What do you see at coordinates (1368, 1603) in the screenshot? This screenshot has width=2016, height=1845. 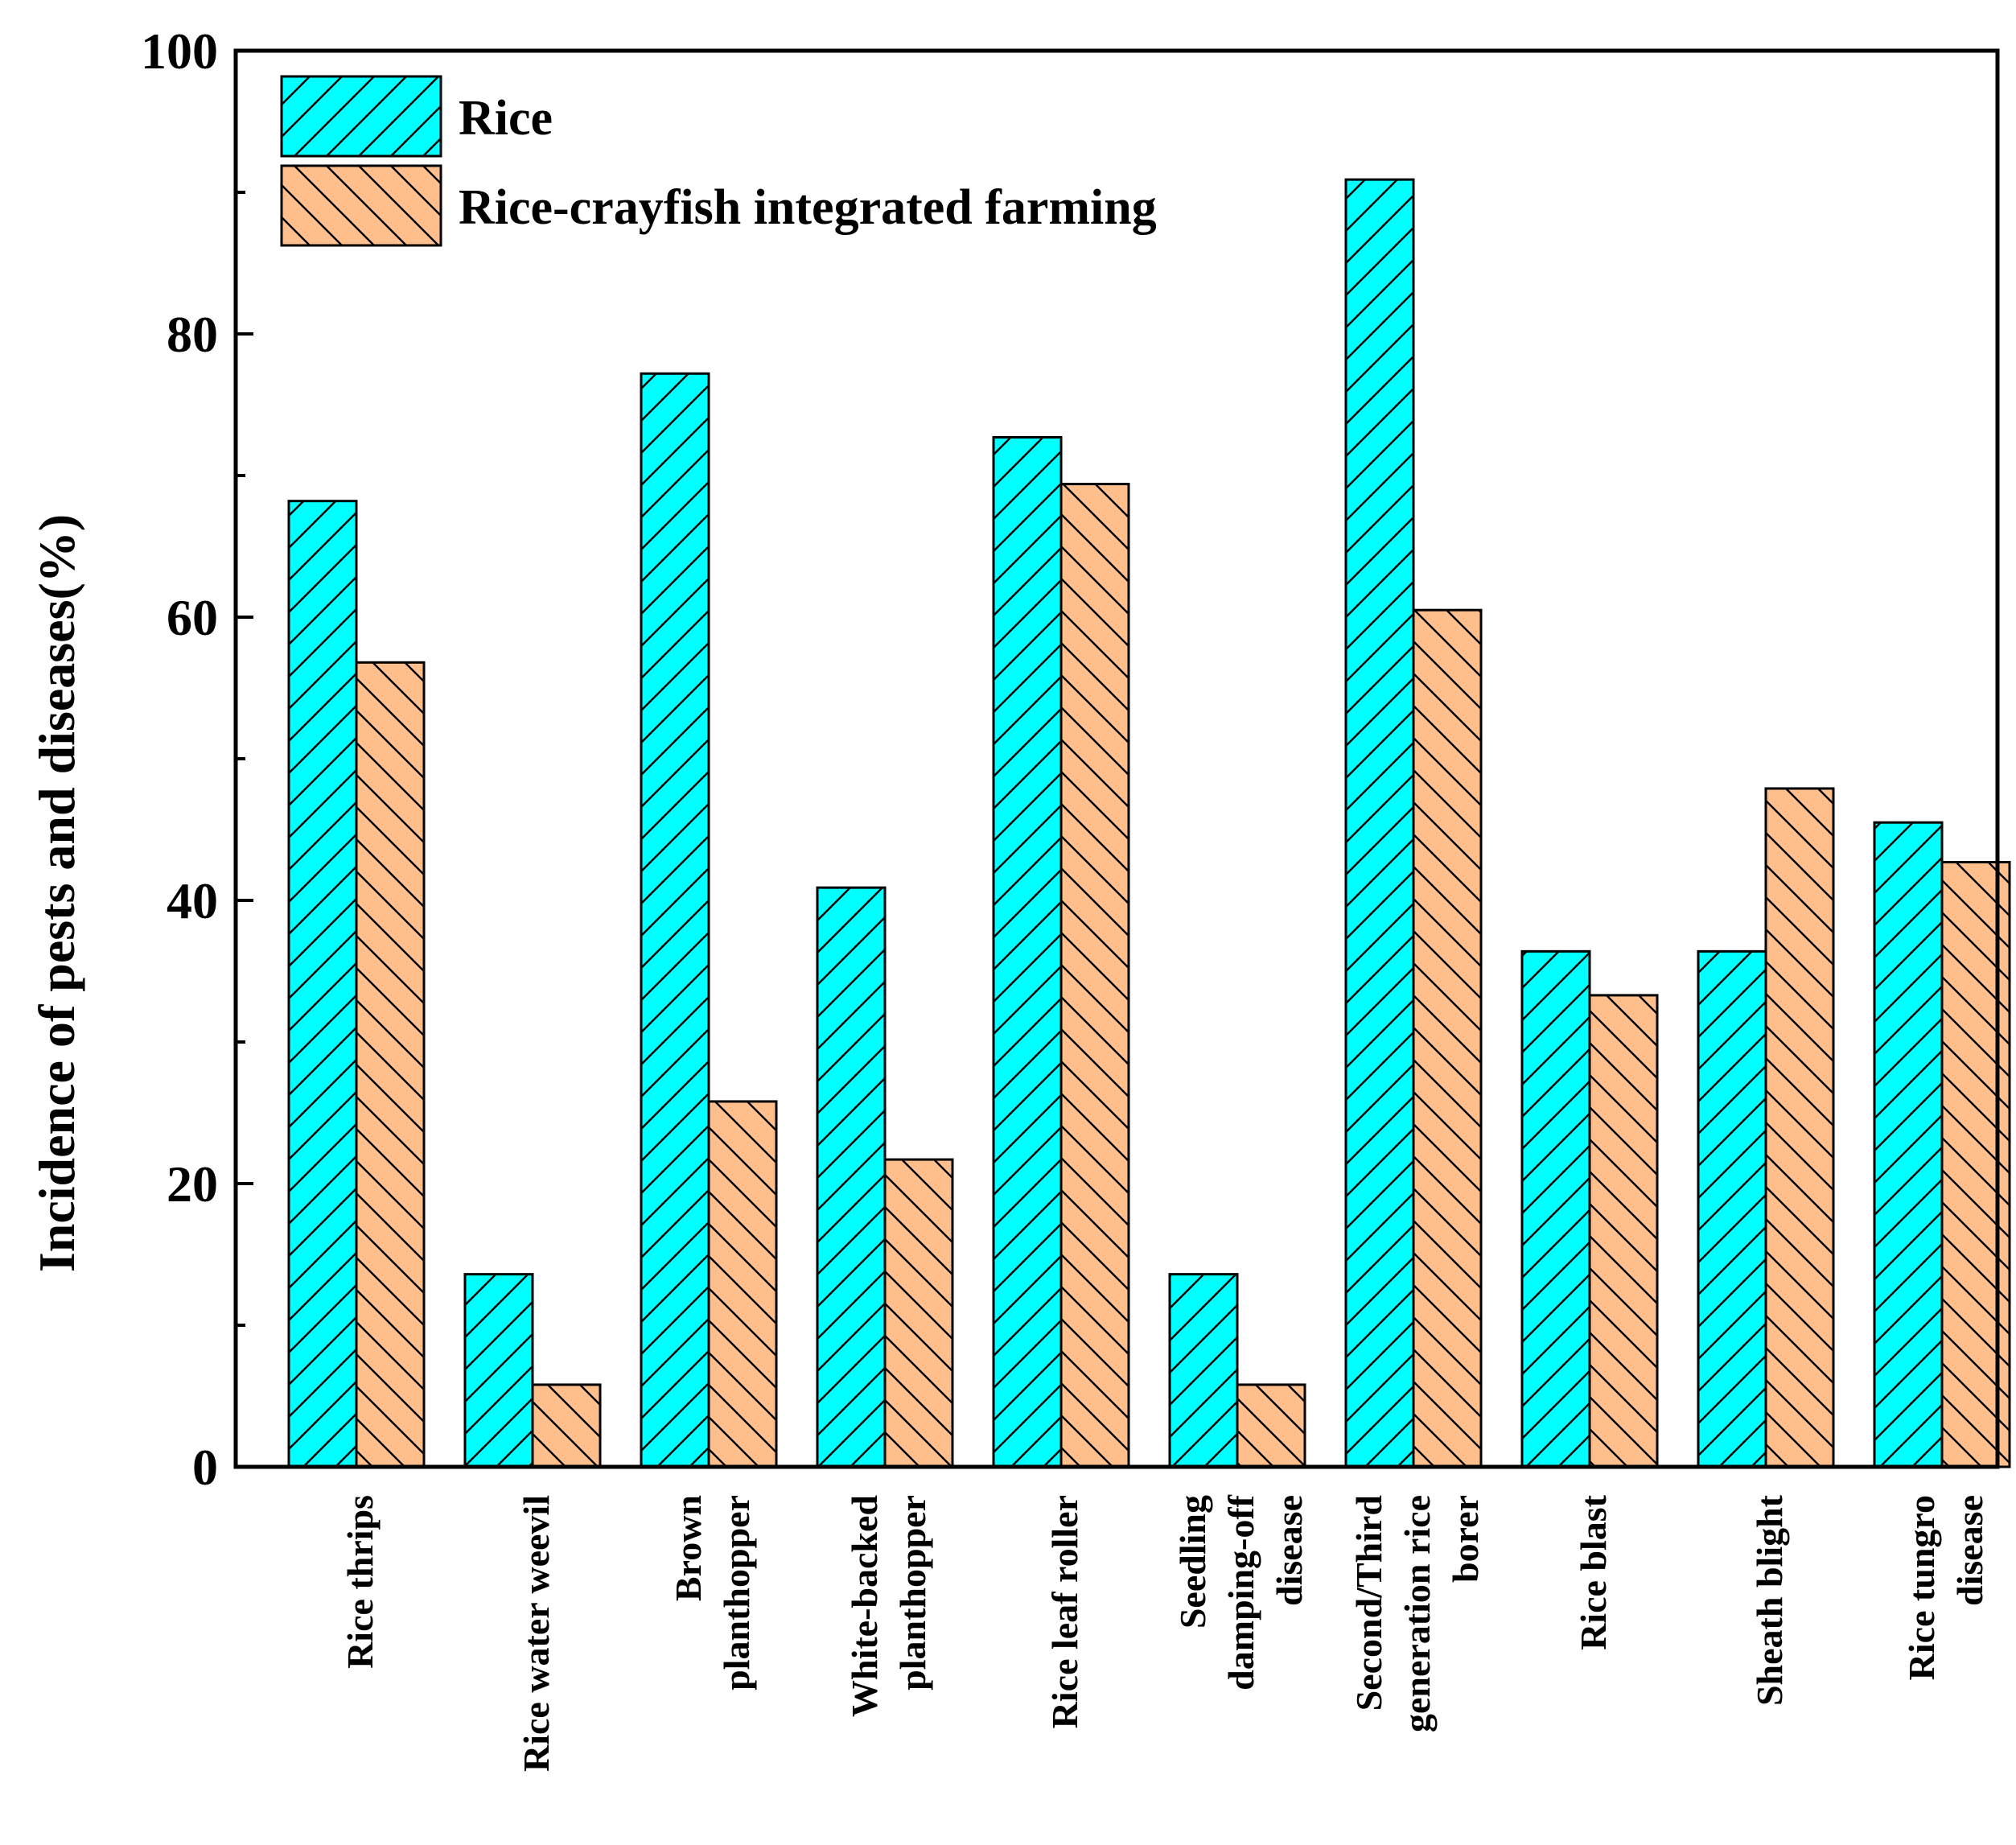 I see `x-category-label: Second/Third` at bounding box center [1368, 1603].